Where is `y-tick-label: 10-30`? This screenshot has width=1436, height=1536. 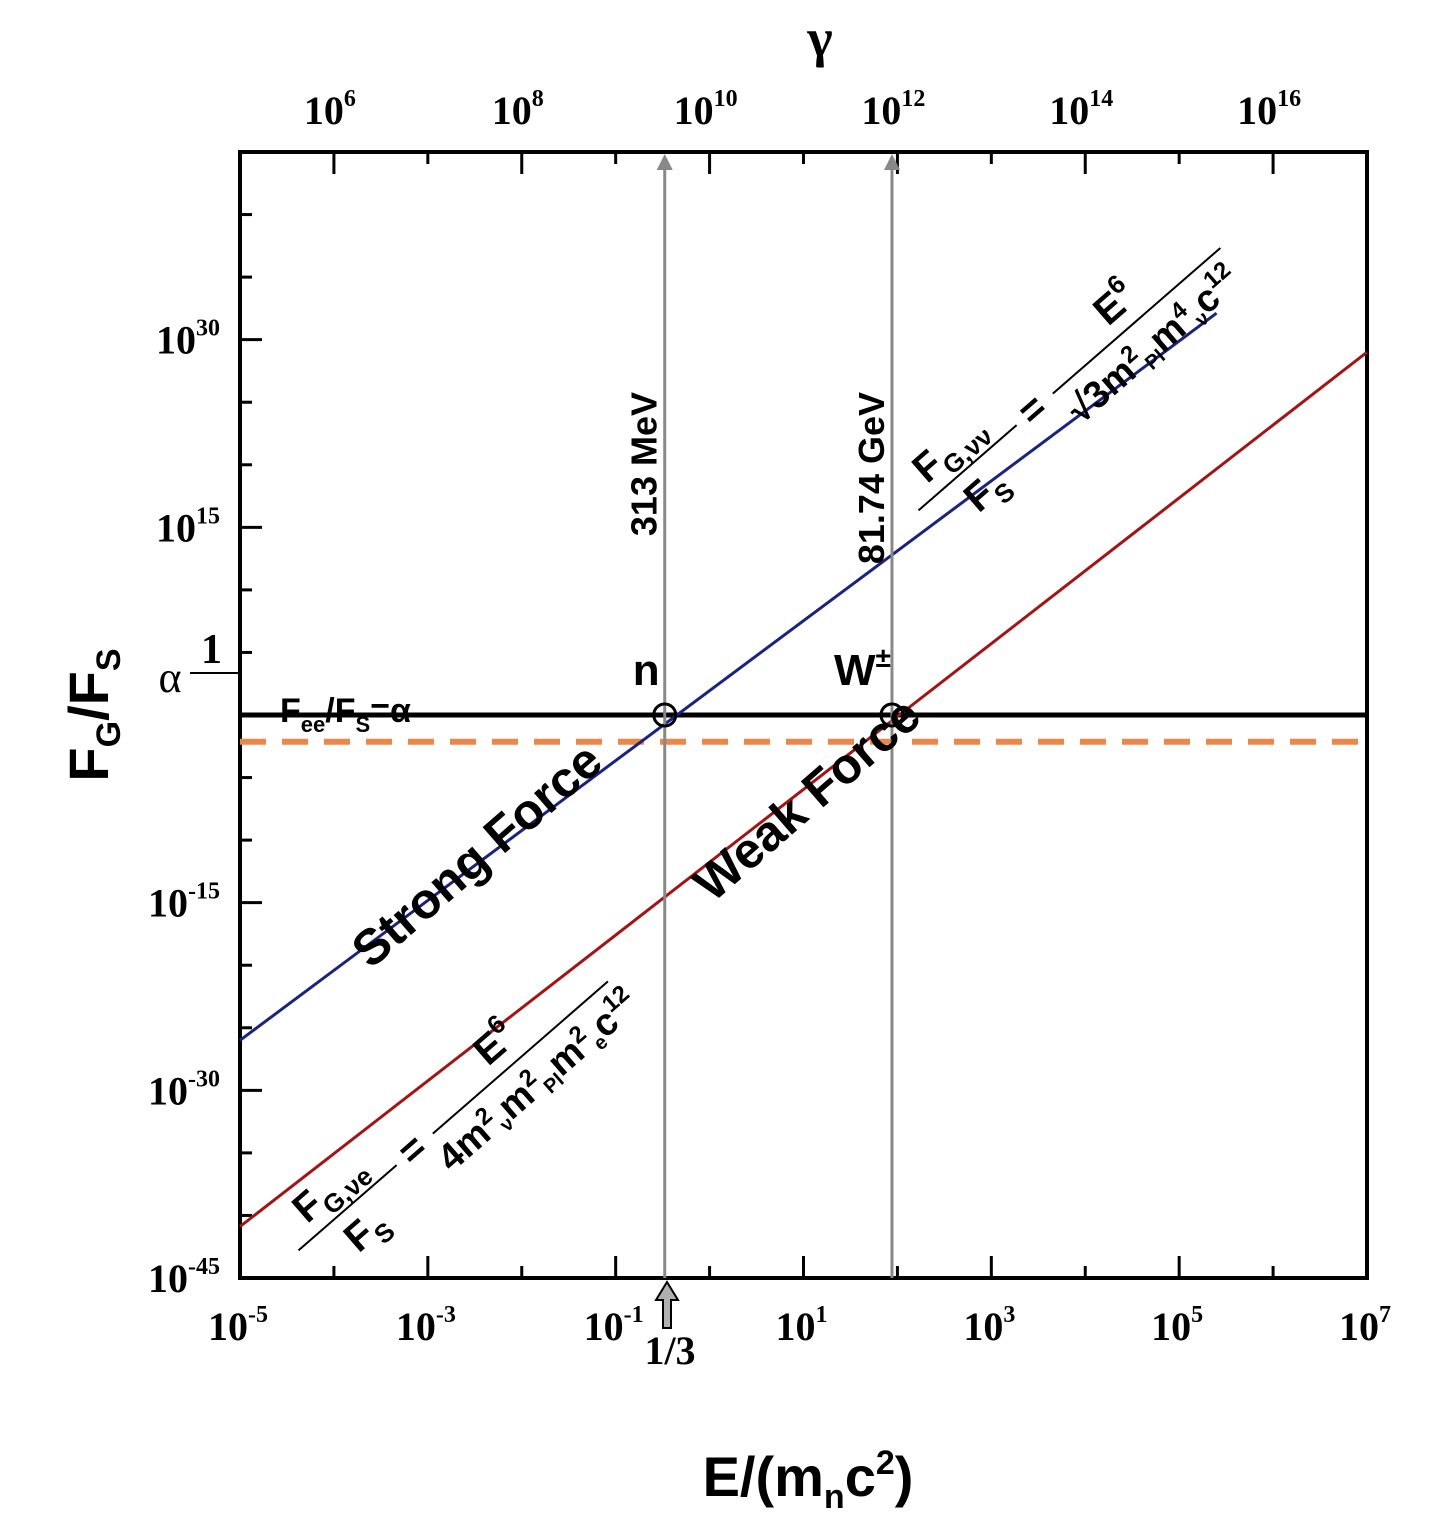
y-tick-label: 10-30 is located at coordinates (184, 1089).